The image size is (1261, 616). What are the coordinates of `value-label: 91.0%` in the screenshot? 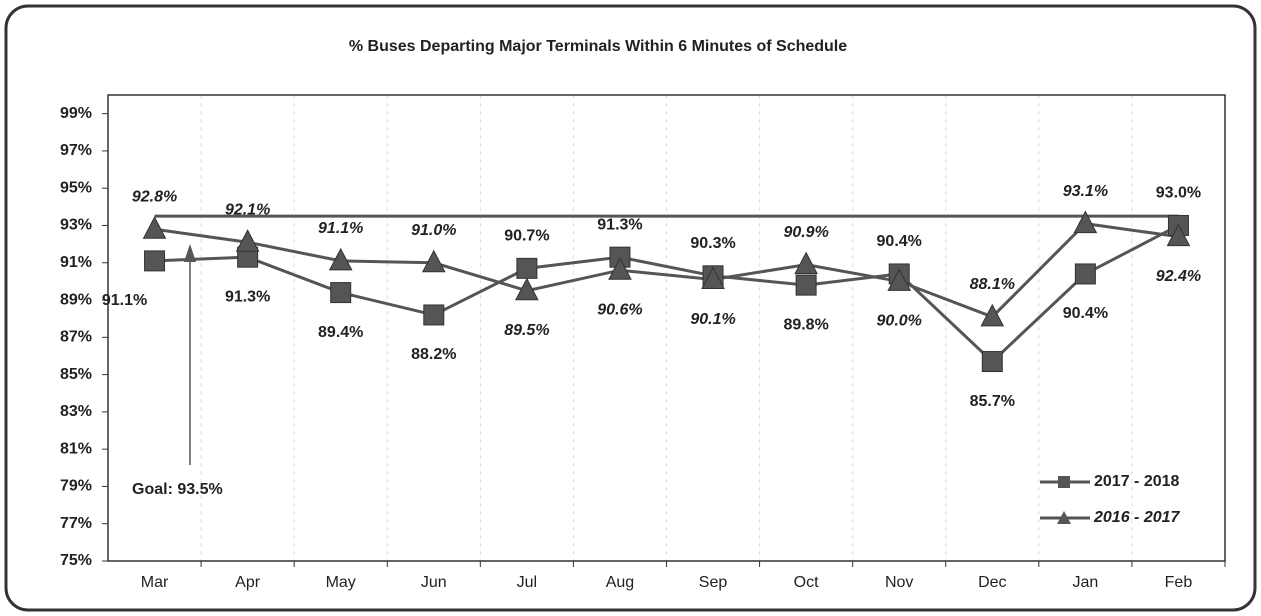 It's located at (433, 230).